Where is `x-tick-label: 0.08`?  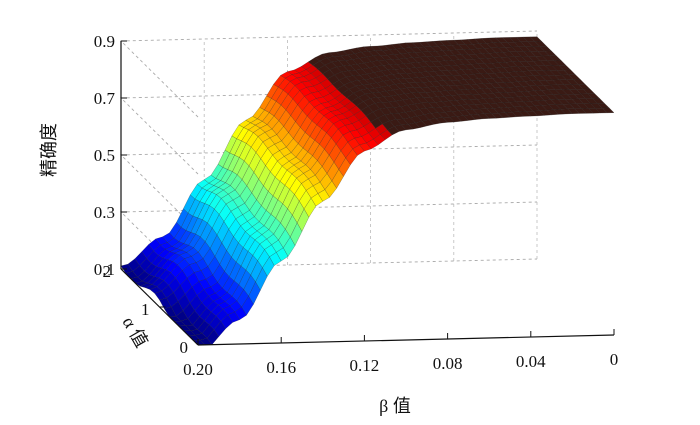
x-tick-label: 0.08 is located at coordinates (448, 363).